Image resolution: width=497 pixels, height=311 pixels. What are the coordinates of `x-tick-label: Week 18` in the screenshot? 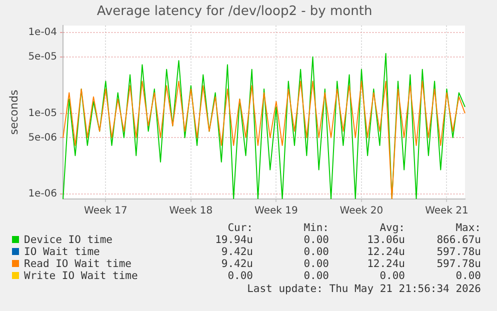 It's located at (191, 211).